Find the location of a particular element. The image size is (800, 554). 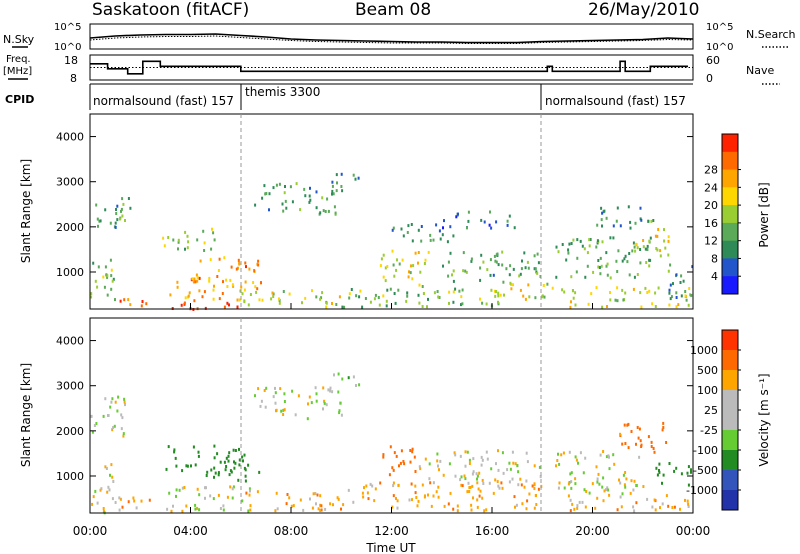

power-colorbar-tick-label: 8 is located at coordinates (714, 258).